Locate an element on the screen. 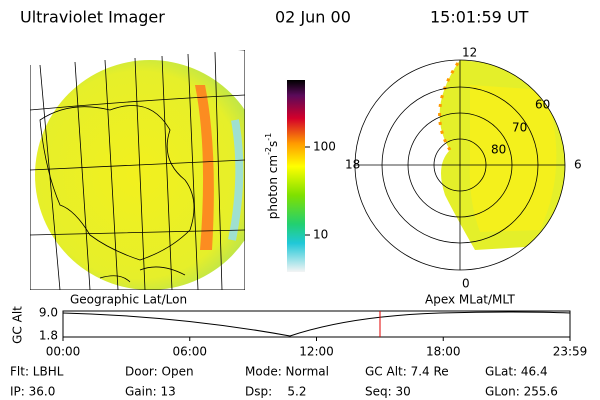 Image resolution: width=600 pixels, height=400 pixels. timeline-right-label: Apex MLat/MLT is located at coordinates (470, 300).